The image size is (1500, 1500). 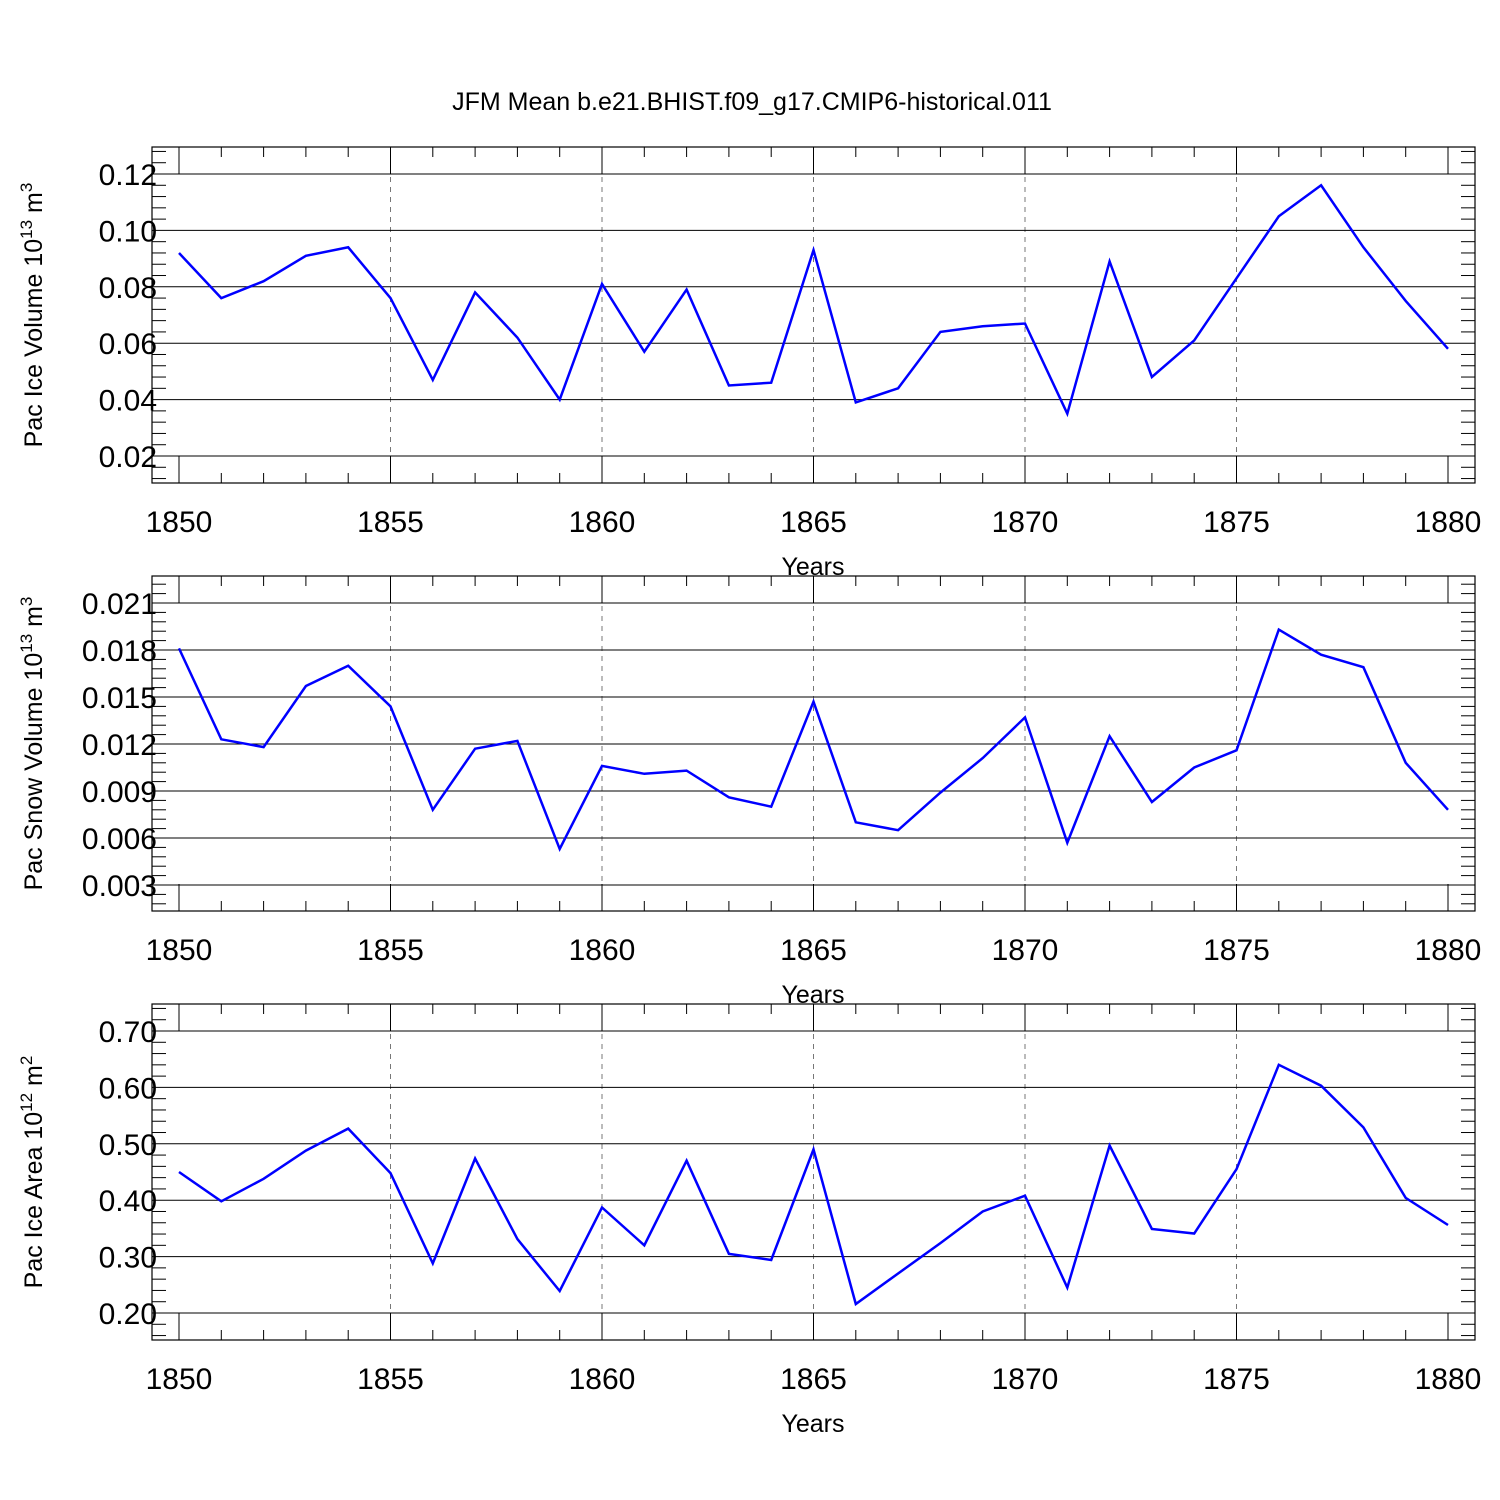 I want to click on y-axis-label-text: Pac Ice Area 10, so click(x=34, y=1200).